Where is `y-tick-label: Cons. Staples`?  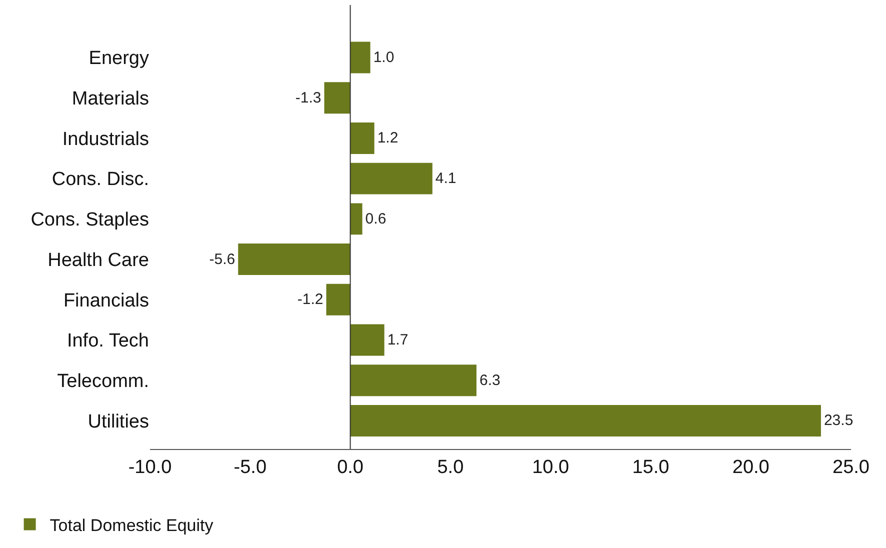 y-tick-label: Cons. Staples is located at coordinates (89, 220).